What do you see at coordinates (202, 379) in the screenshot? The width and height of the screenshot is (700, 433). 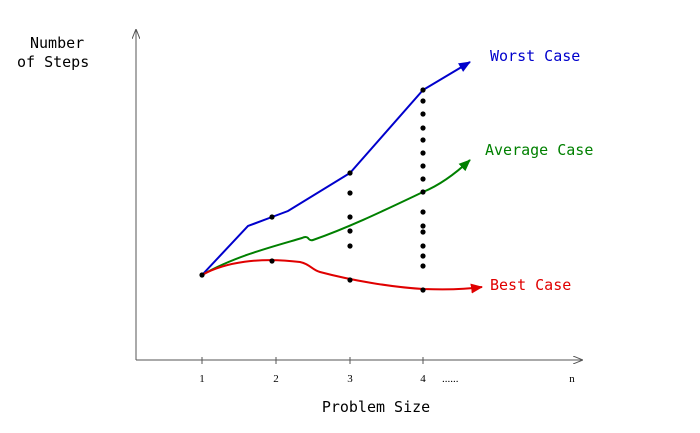 I see `x-tick-label: 1` at bounding box center [202, 379].